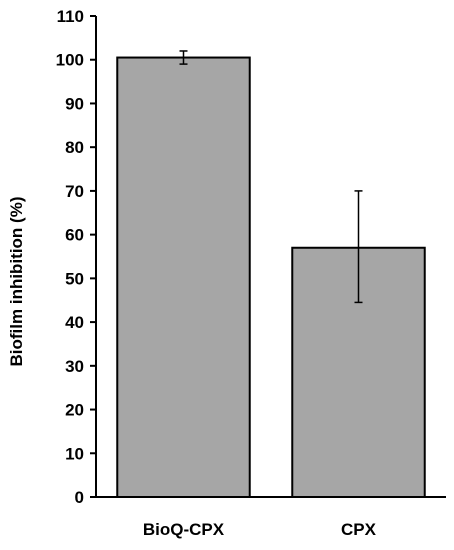 The width and height of the screenshot is (454, 550). What do you see at coordinates (70, 16) in the screenshot?
I see `y-tick-label: 110` at bounding box center [70, 16].